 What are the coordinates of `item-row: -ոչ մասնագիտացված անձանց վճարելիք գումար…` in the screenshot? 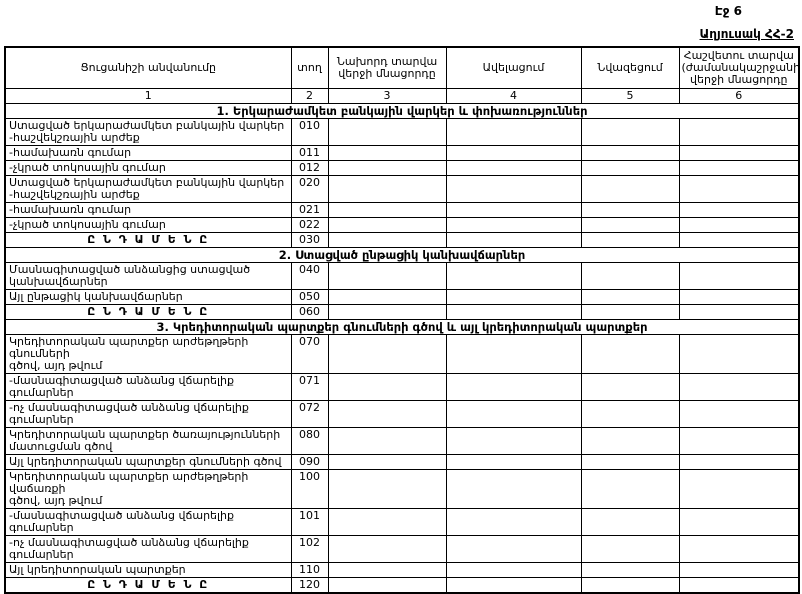 It's located at (402, 414).